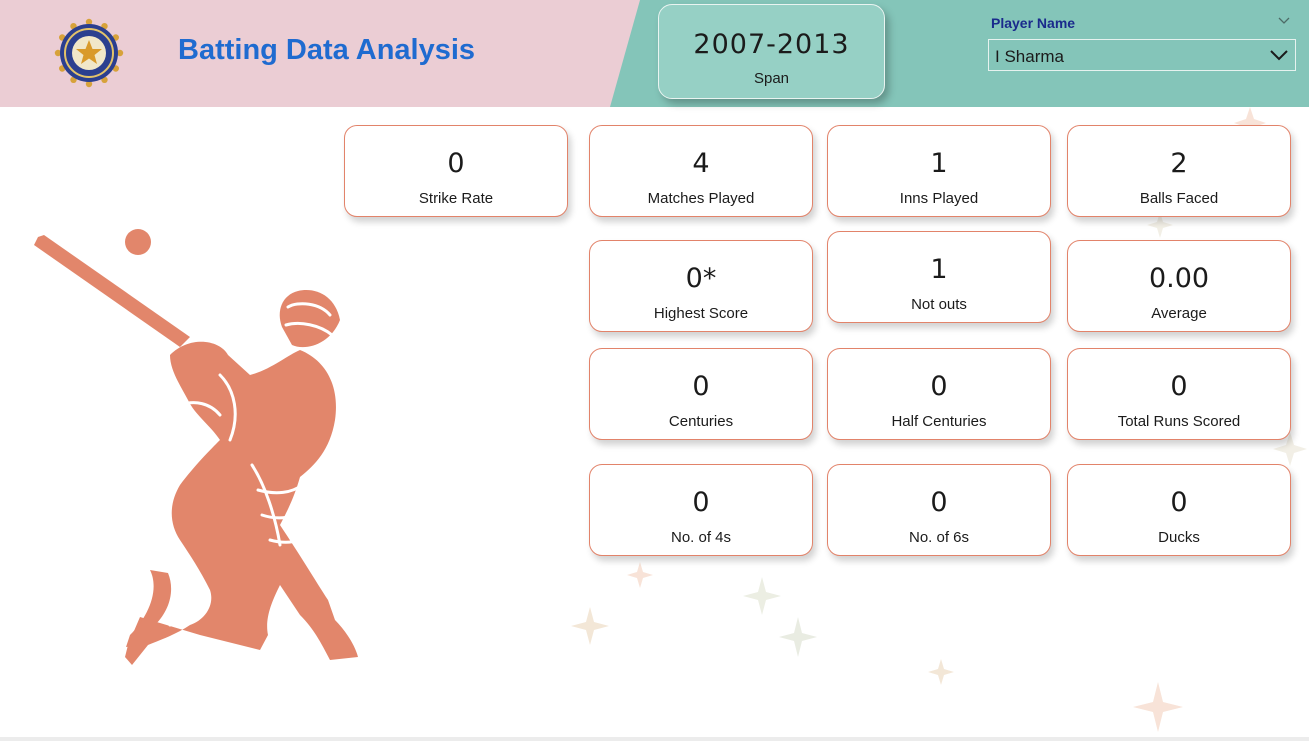  Describe the element at coordinates (1142, 55) in the screenshot. I see `player-name-dropdown: I Sharma` at that location.